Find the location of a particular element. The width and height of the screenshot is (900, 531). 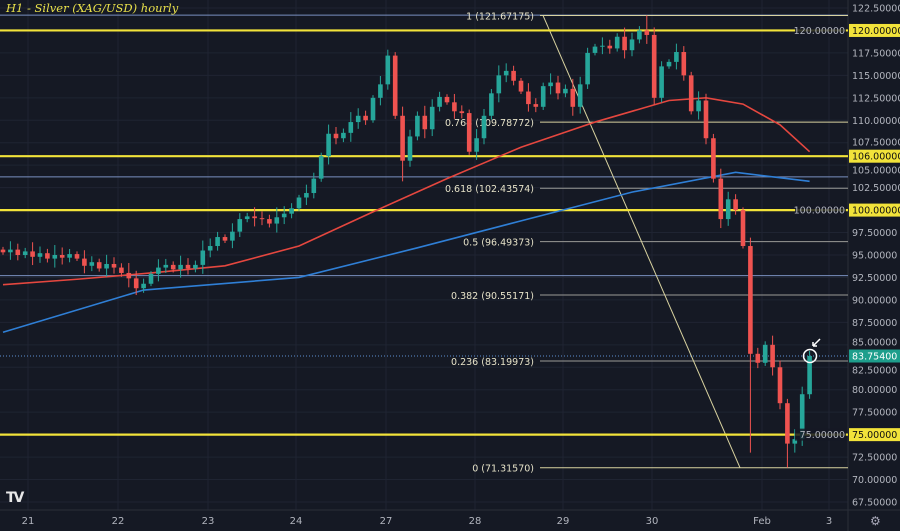

x-tick-label: 27 is located at coordinates (386, 521).